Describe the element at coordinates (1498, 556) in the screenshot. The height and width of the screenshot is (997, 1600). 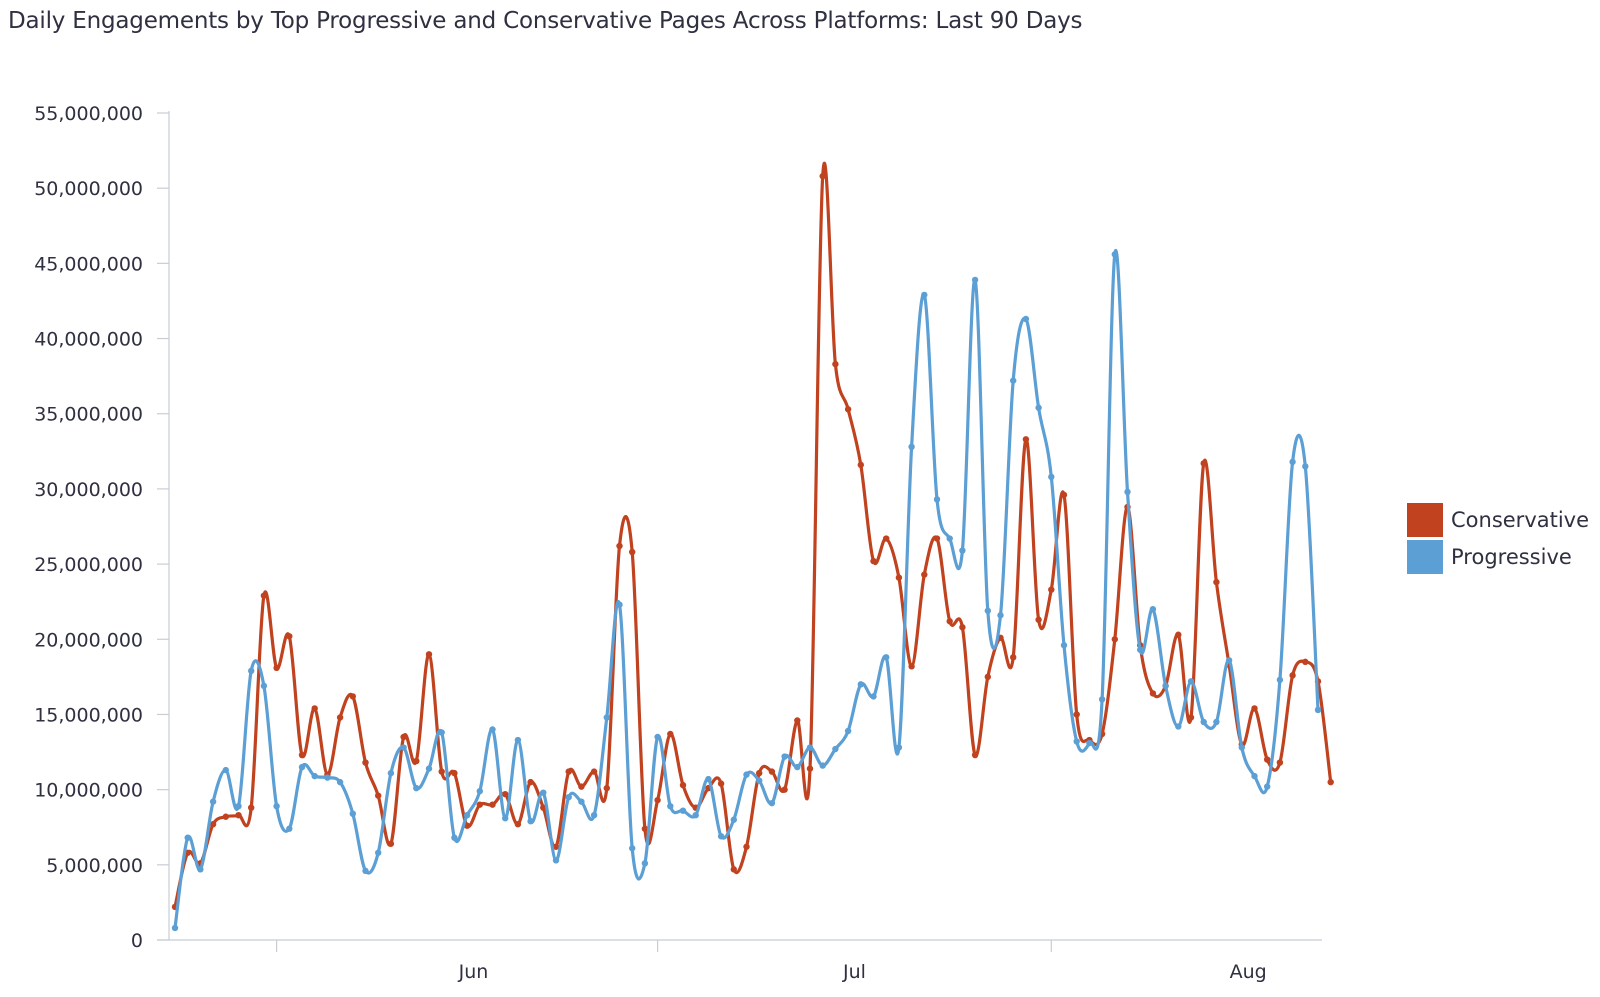
I see `legend-item-progressive: Progressive` at that location.